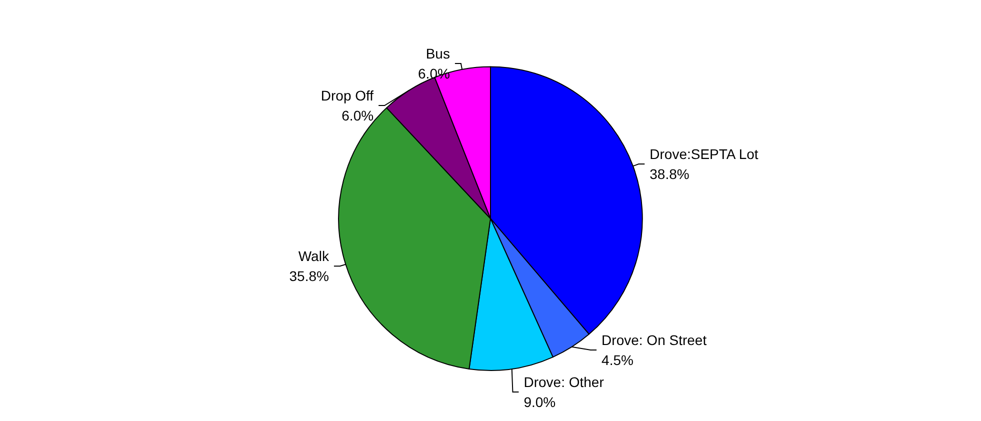 The width and height of the screenshot is (981, 421). What do you see at coordinates (438, 54) in the screenshot?
I see `slice-label: Bus` at bounding box center [438, 54].